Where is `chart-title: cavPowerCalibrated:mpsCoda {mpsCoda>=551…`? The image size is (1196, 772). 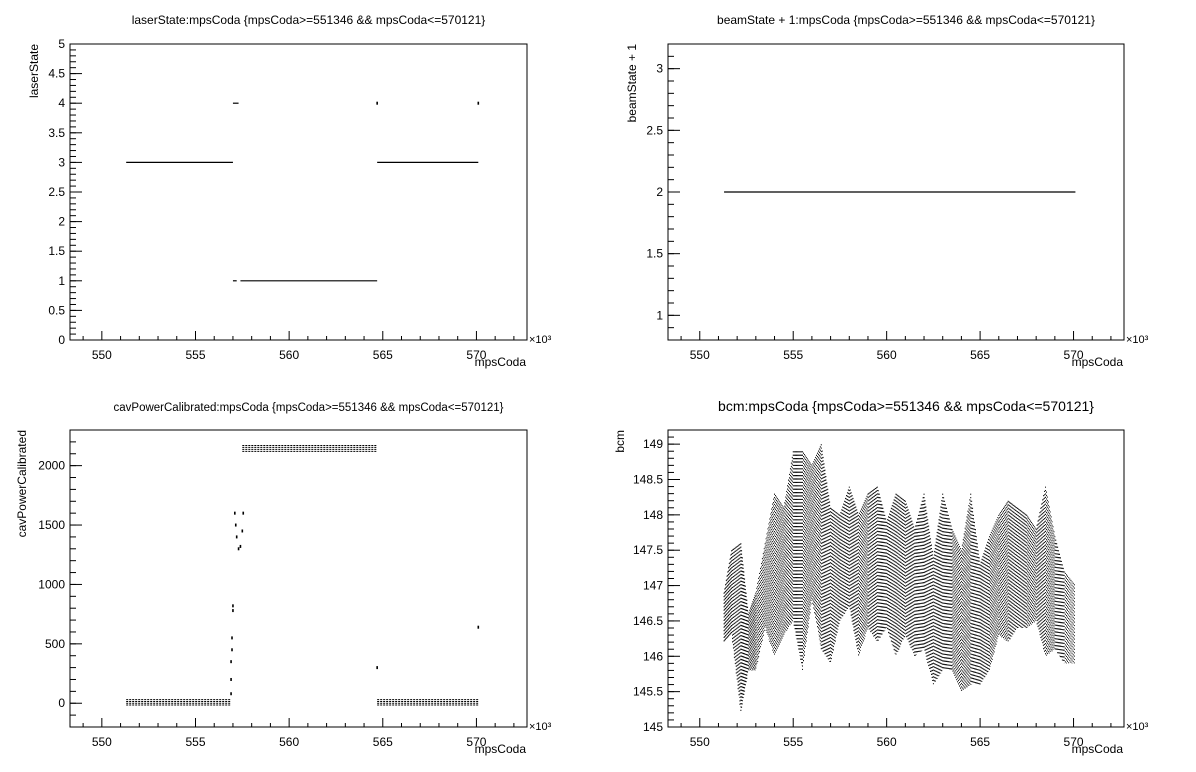
chart-title: cavPowerCalibrated:mpsCoda {mpsCoda>=551… is located at coordinates (309, 408).